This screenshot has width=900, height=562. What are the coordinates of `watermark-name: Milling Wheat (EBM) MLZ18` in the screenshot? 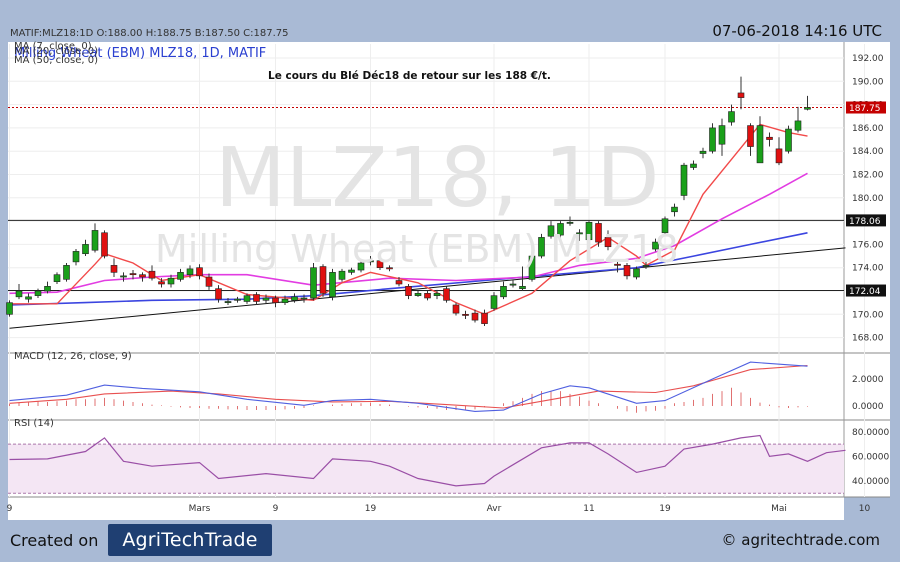 It's located at (417, 249).